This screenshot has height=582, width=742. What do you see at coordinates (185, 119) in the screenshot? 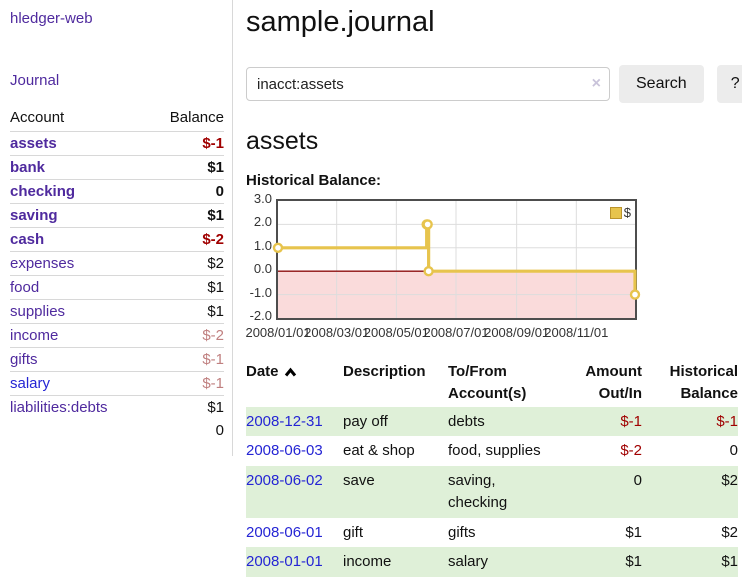
I see `accounts-col-balance: Balance` at bounding box center [185, 119].